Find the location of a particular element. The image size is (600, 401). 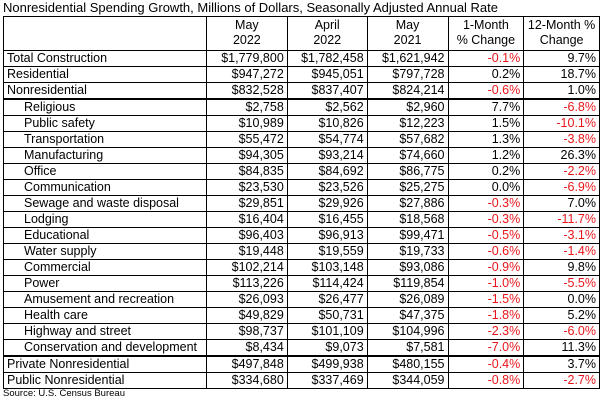

cell-may2022: $2,758 is located at coordinates (246, 107).